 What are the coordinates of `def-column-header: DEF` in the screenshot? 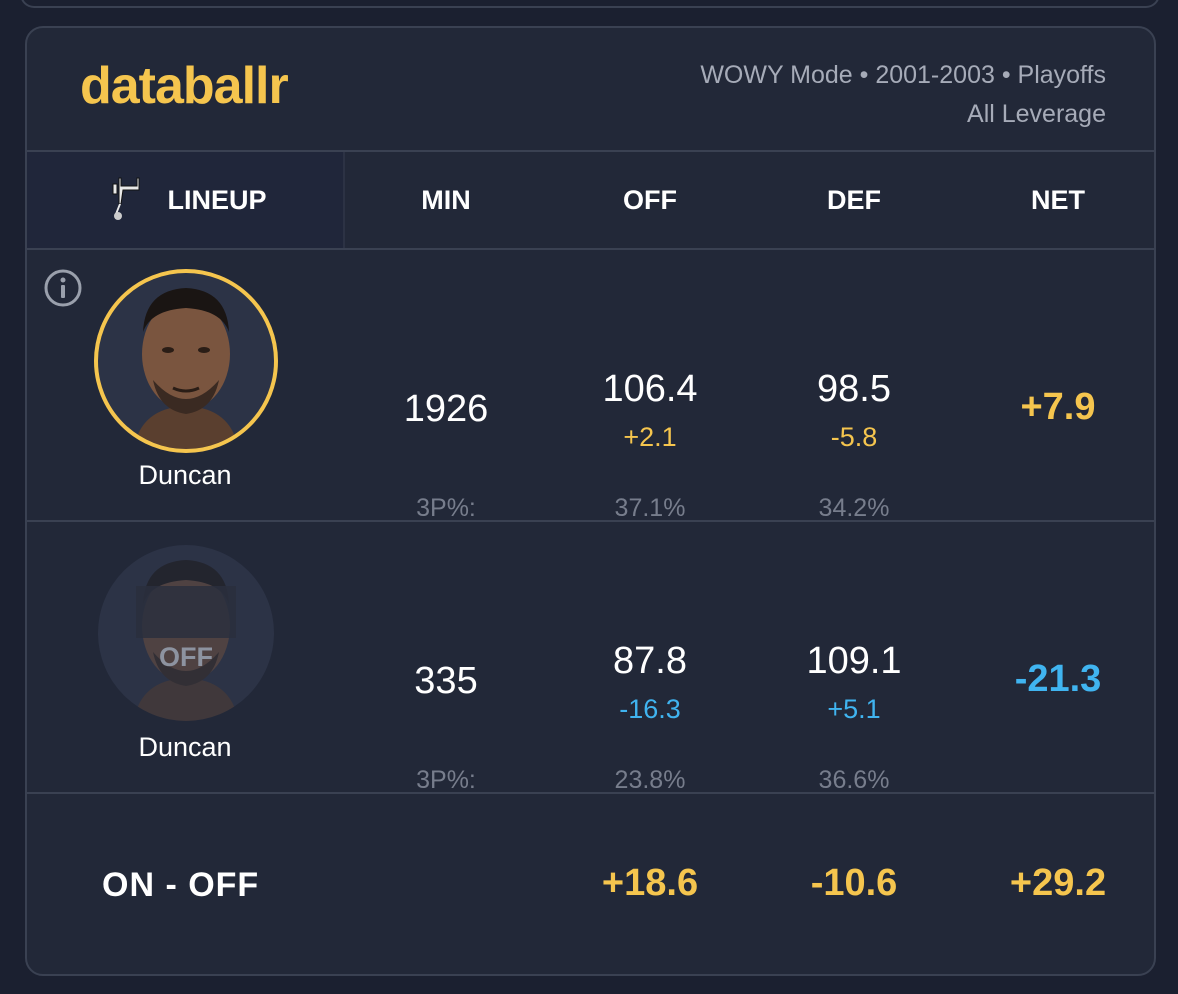 It's located at (854, 200).